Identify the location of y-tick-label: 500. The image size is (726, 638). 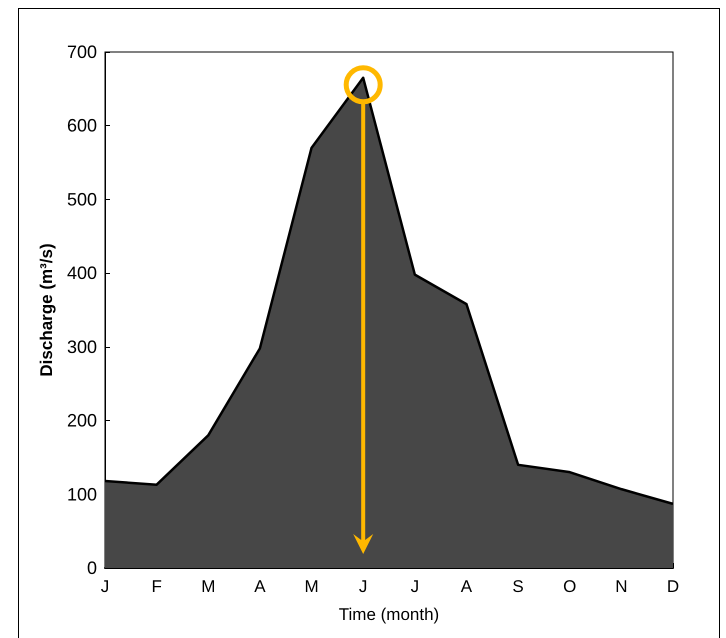
(81, 199).